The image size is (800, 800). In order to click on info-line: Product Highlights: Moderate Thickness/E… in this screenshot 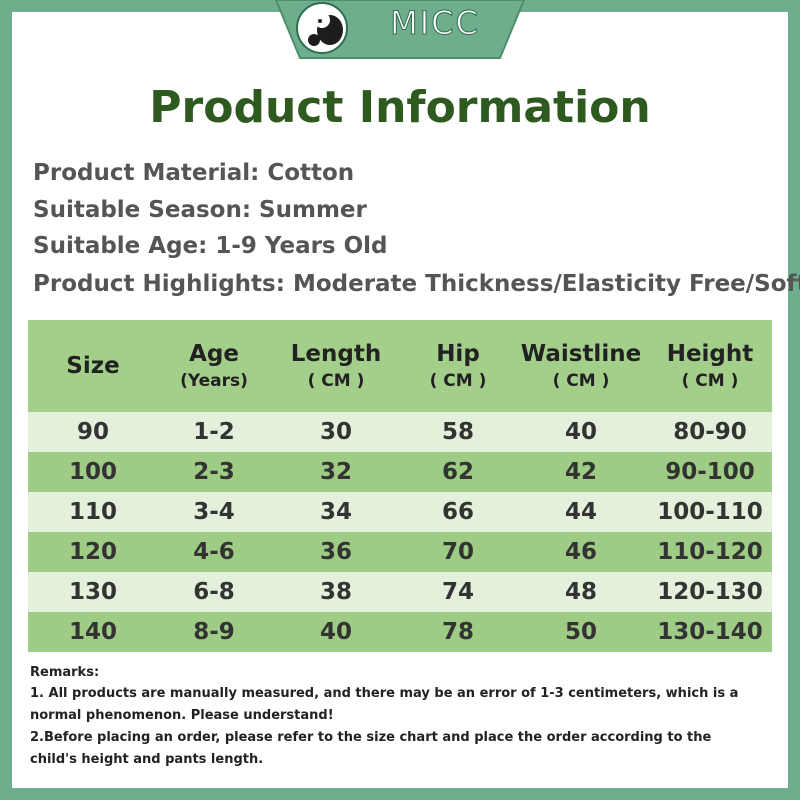, I will do `click(416, 284)`.